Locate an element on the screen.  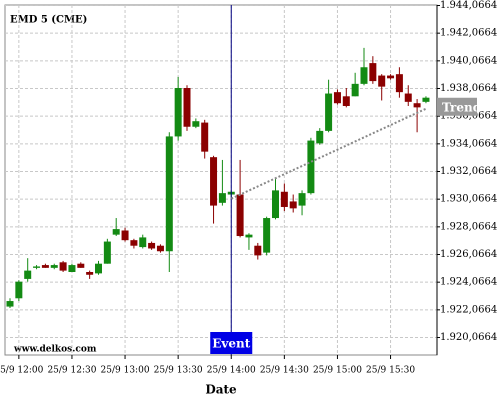
x-tick-label: 25/9 14:30 is located at coordinates (284, 371).